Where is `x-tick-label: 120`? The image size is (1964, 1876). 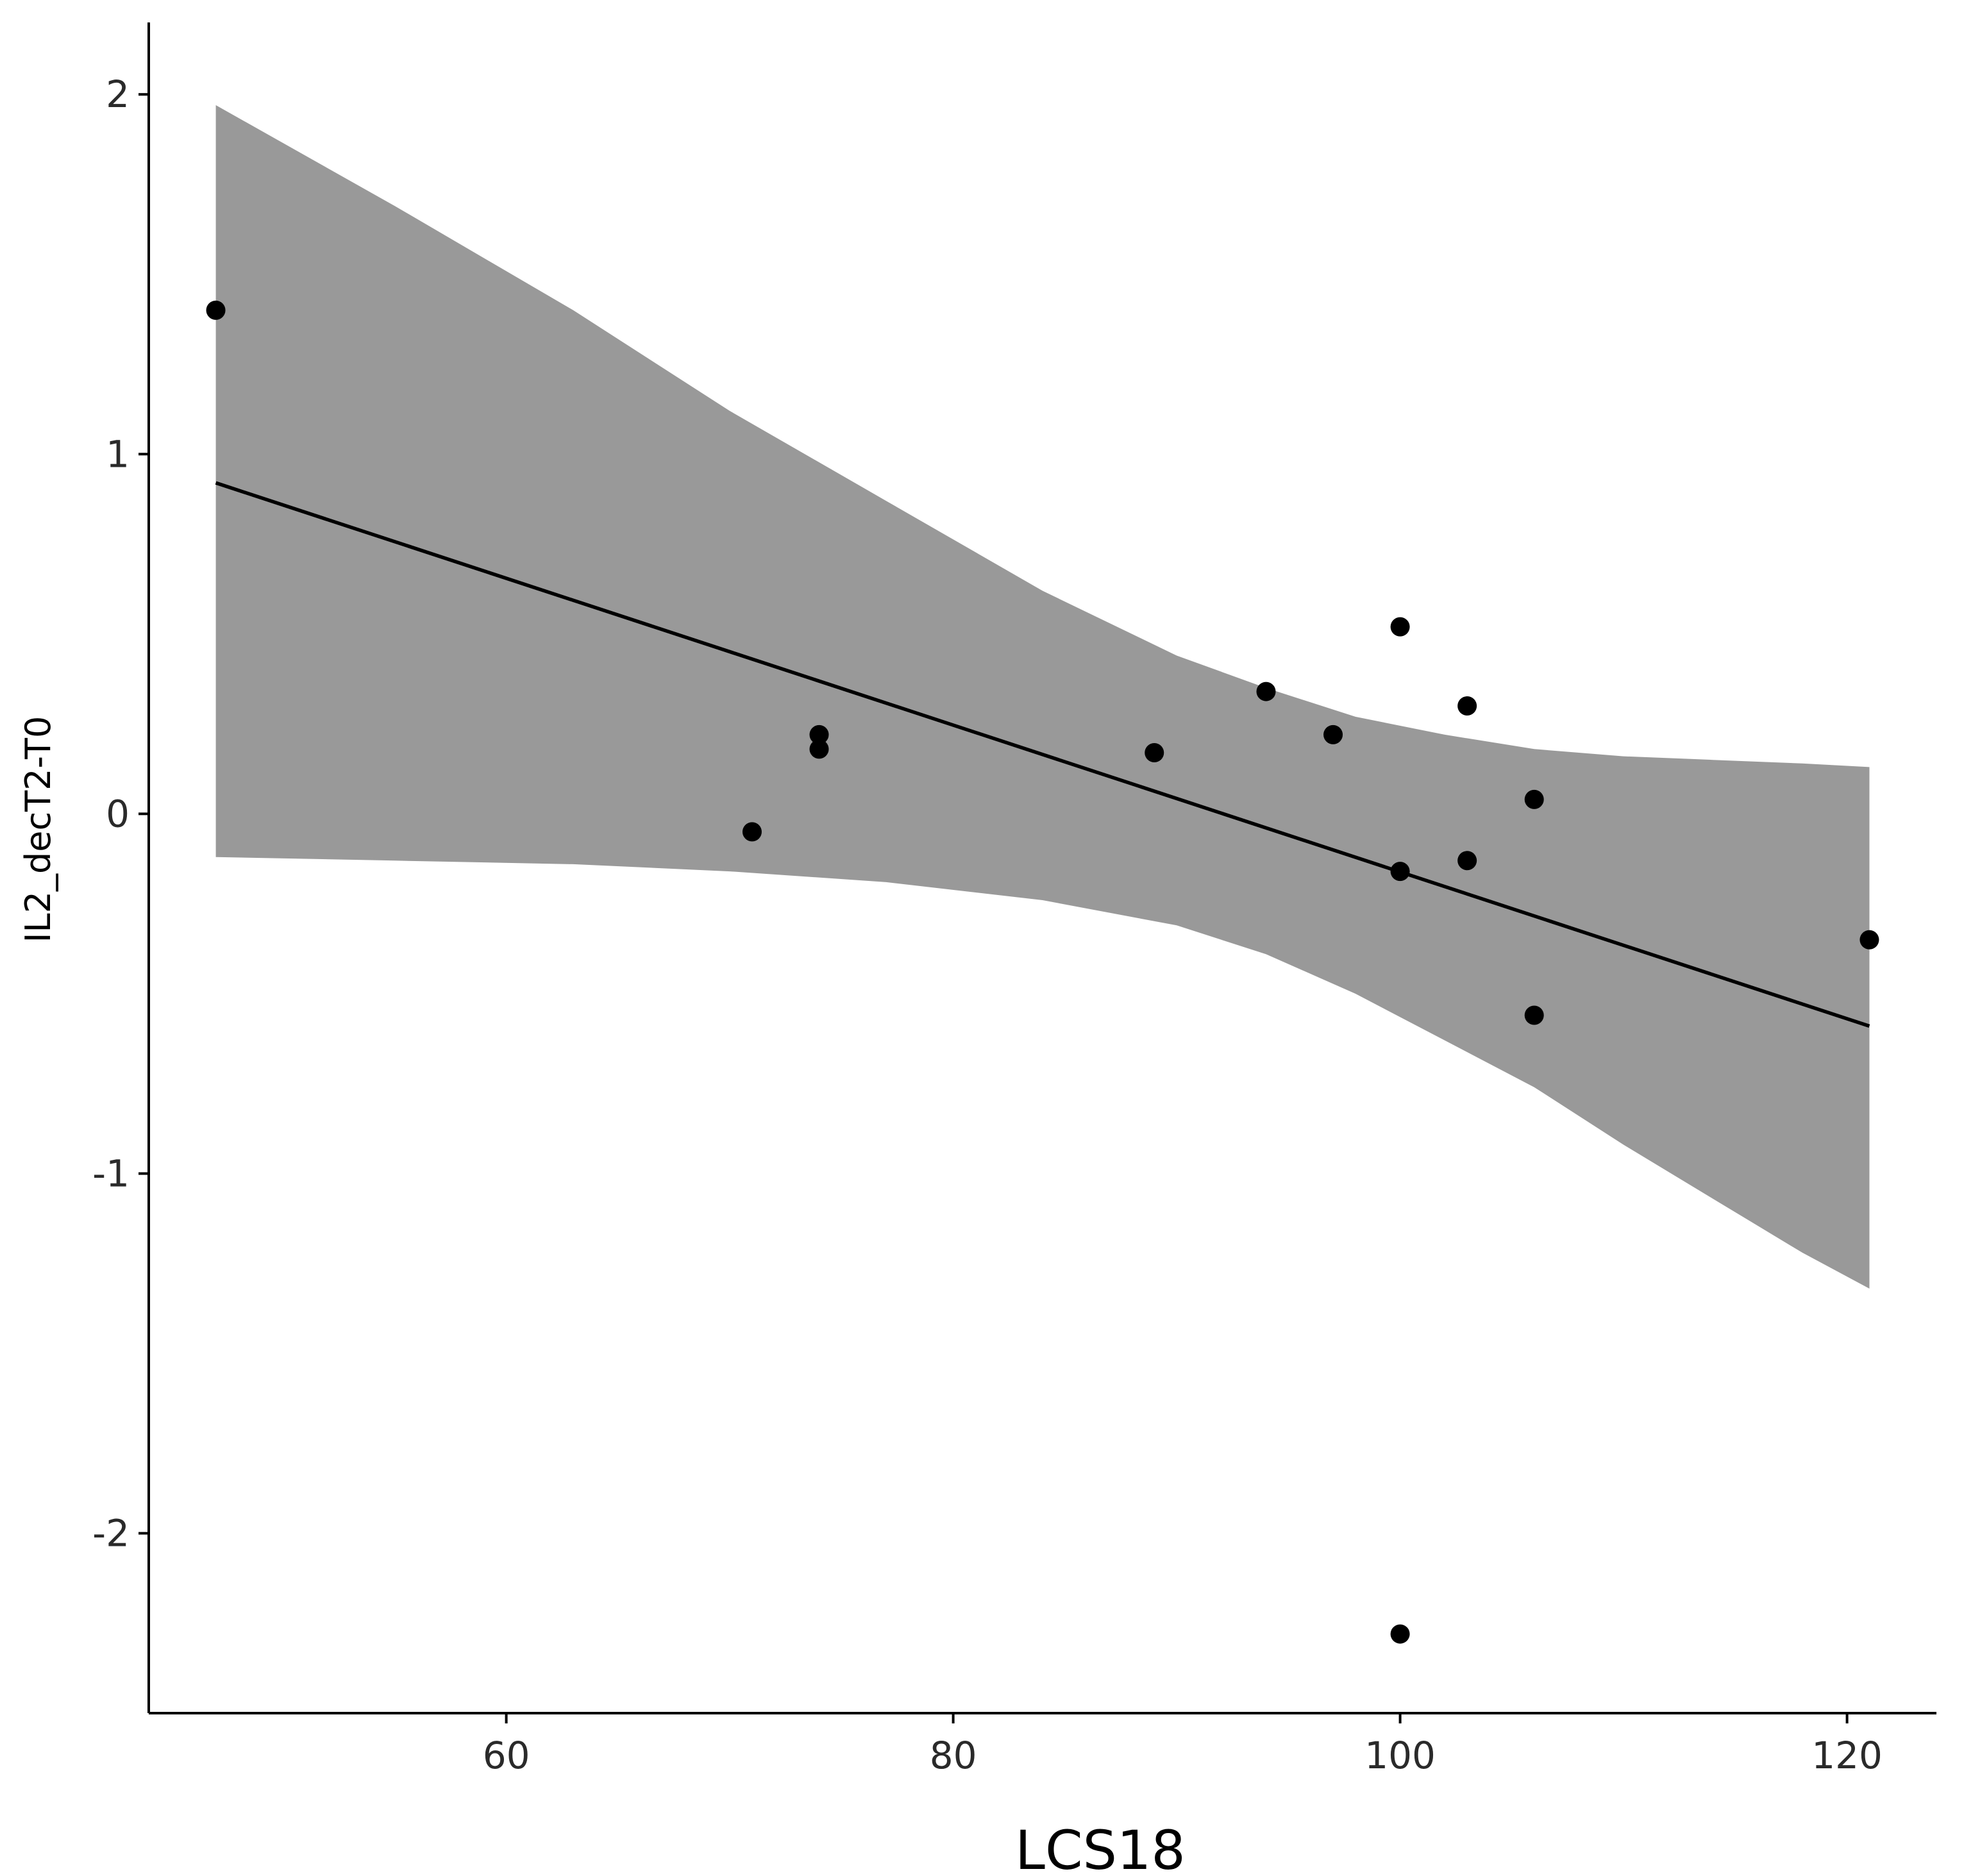
x-tick-label: 120 is located at coordinates (1847, 1755).